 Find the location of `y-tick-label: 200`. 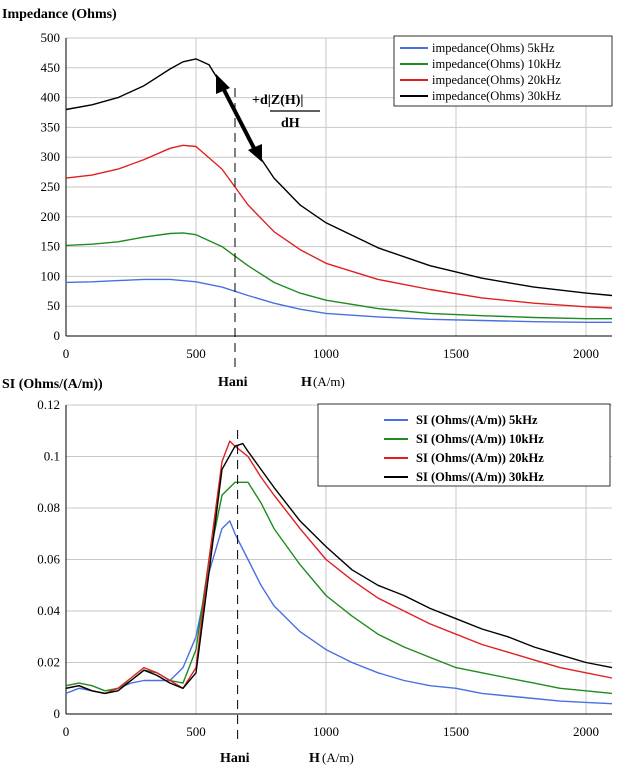

y-tick-label: 200 is located at coordinates (51, 216).